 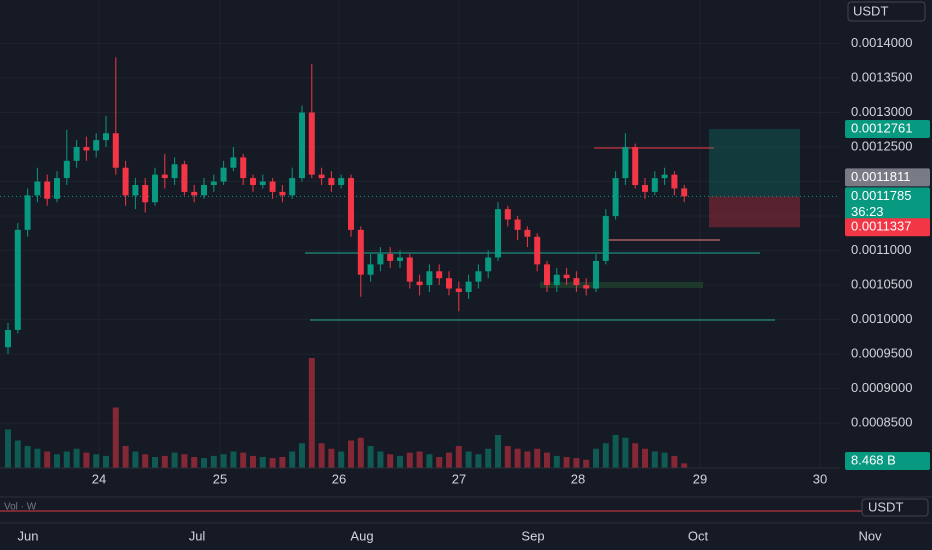 I want to click on y-tick-label: 0.0009000, so click(x=881, y=387).